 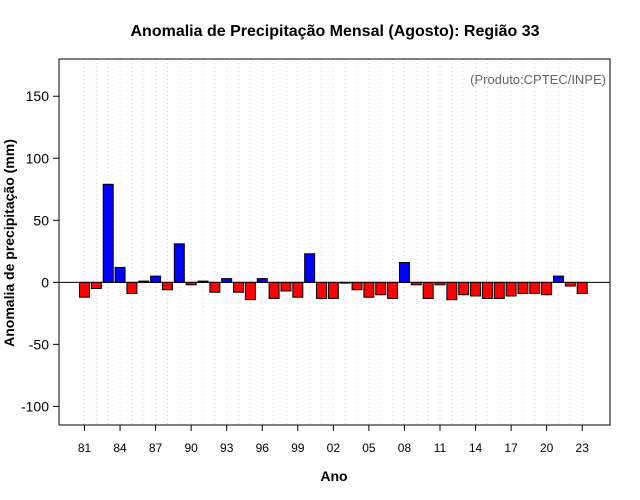 I want to click on bar-1988, so click(x=167, y=286).